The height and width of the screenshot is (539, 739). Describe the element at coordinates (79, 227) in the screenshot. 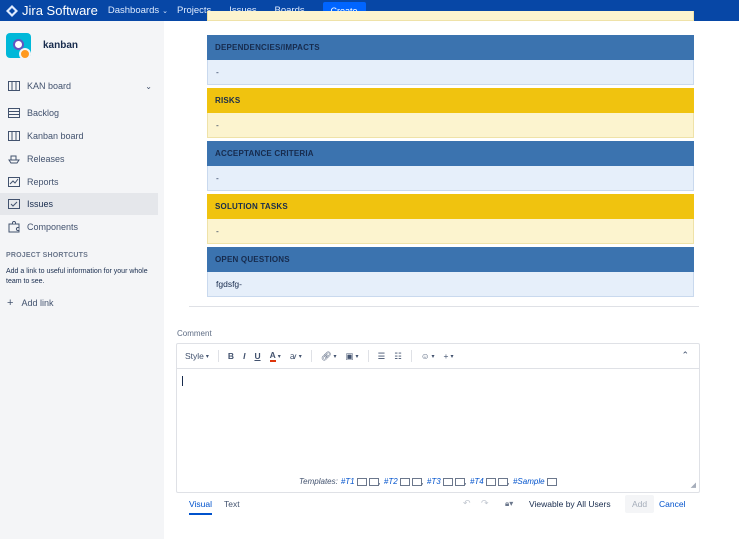

I see `sidebar-item-components: Components` at that location.